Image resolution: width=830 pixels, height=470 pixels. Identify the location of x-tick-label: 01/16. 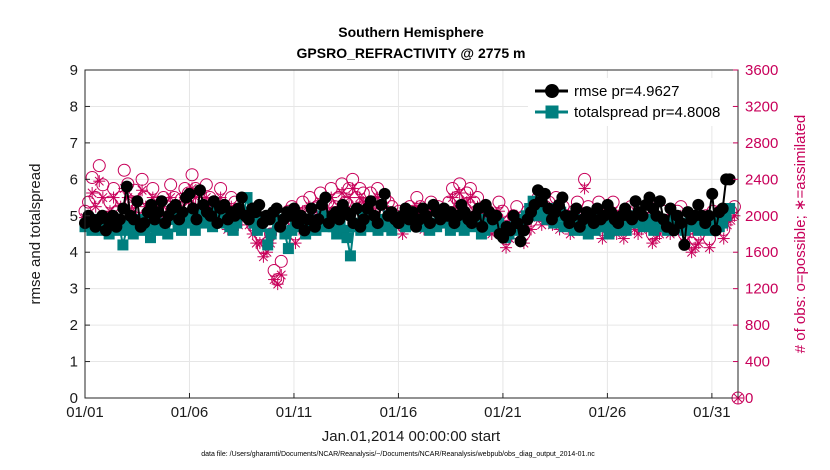
(399, 412).